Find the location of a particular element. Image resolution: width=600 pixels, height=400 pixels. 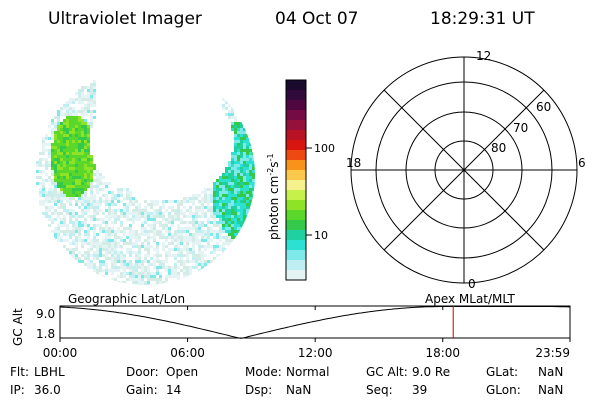

info-key: Mode: is located at coordinates (263, 372).